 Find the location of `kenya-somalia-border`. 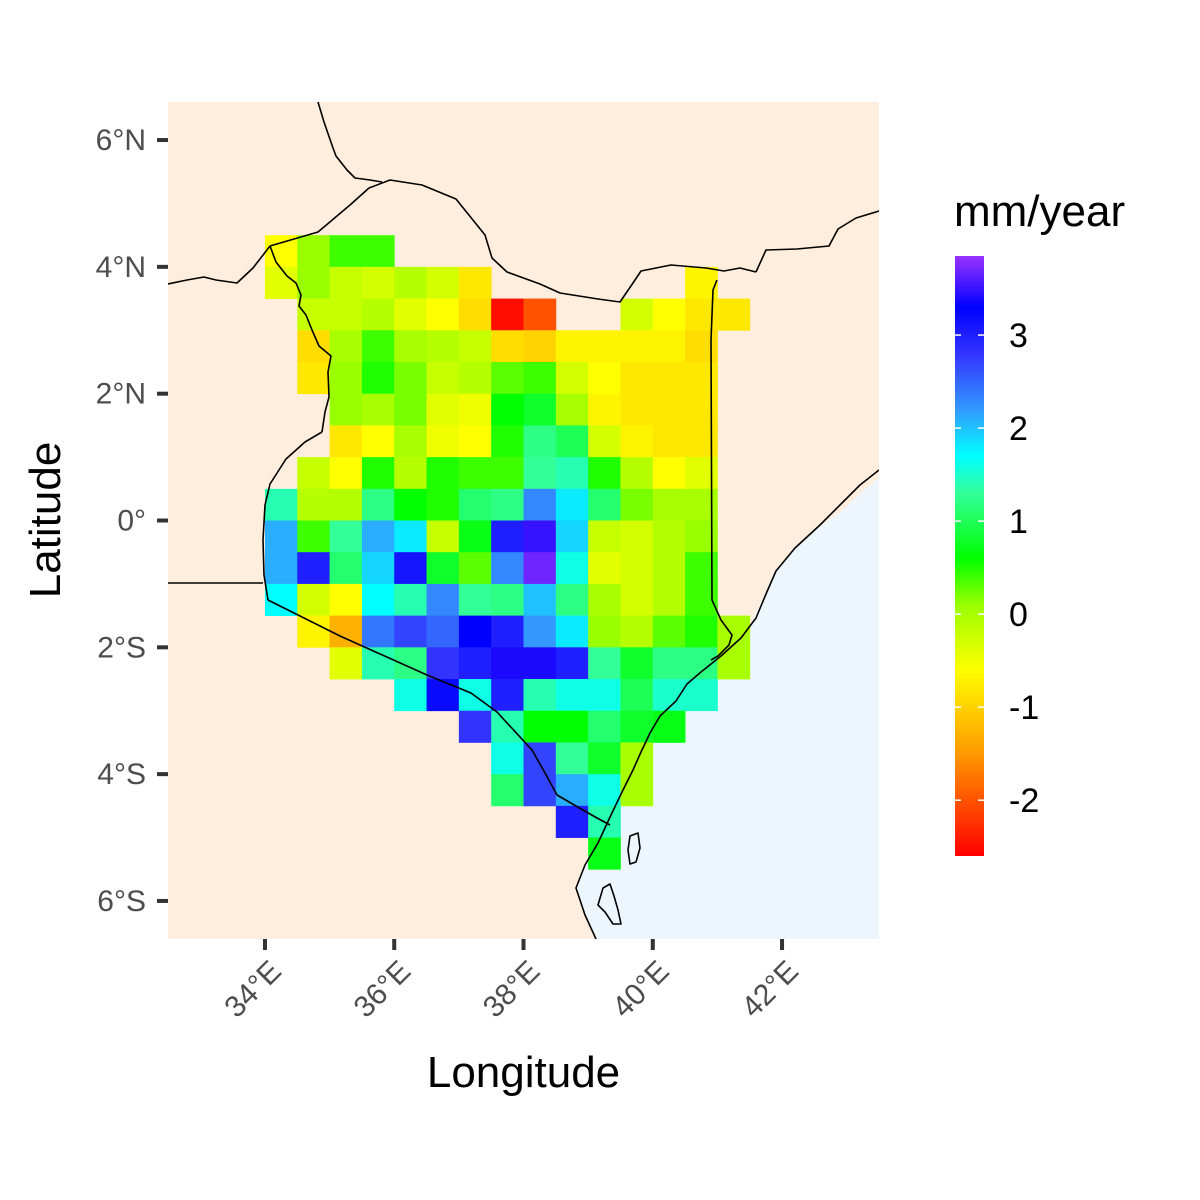

kenya-somalia-border is located at coordinates (721, 470).